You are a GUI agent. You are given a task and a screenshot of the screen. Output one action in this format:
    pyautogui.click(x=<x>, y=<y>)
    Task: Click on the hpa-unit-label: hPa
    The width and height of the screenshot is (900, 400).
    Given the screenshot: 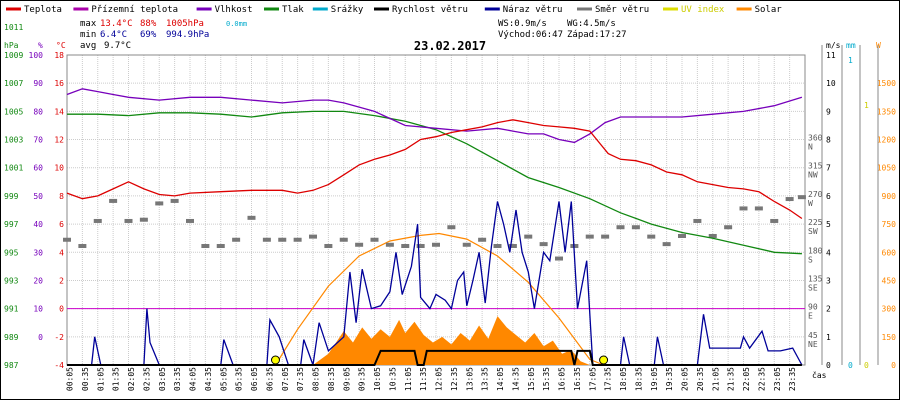 What is the action you would take?
    pyautogui.click(x=11, y=45)
    